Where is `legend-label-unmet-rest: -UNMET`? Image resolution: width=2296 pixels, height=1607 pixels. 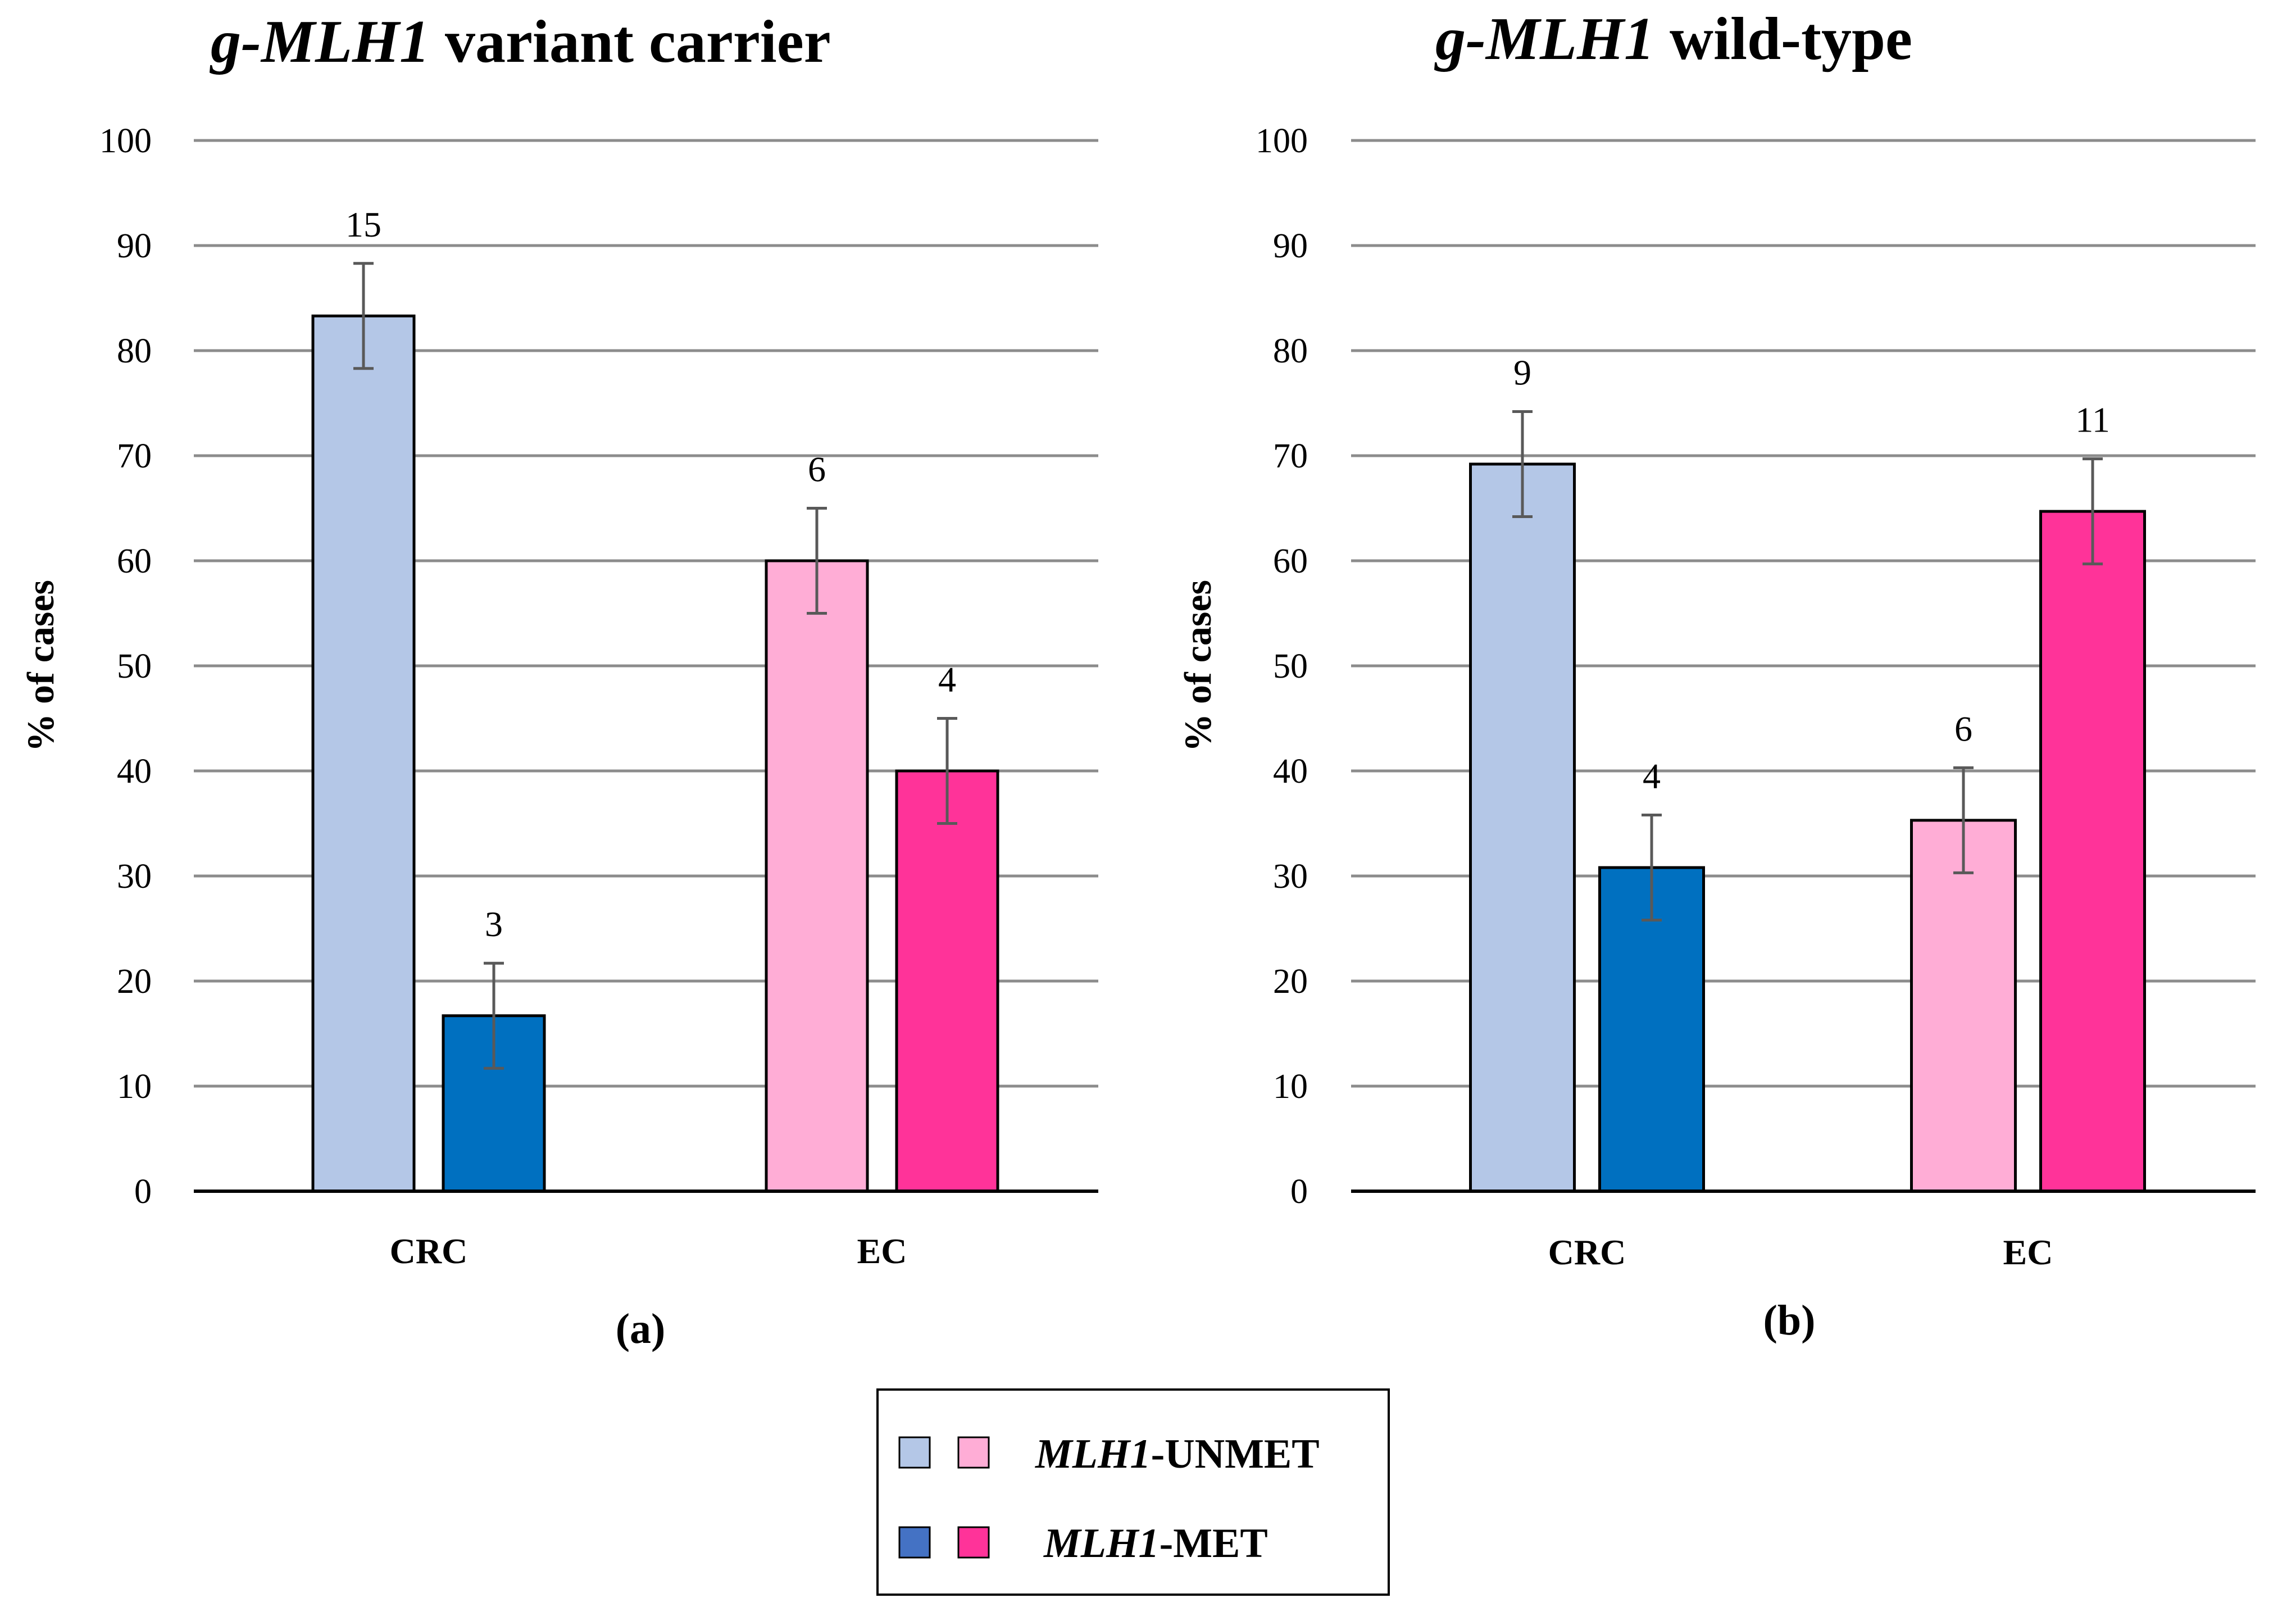
legend-label-unmet-rest: -UNMET is located at coordinates (1235, 1454).